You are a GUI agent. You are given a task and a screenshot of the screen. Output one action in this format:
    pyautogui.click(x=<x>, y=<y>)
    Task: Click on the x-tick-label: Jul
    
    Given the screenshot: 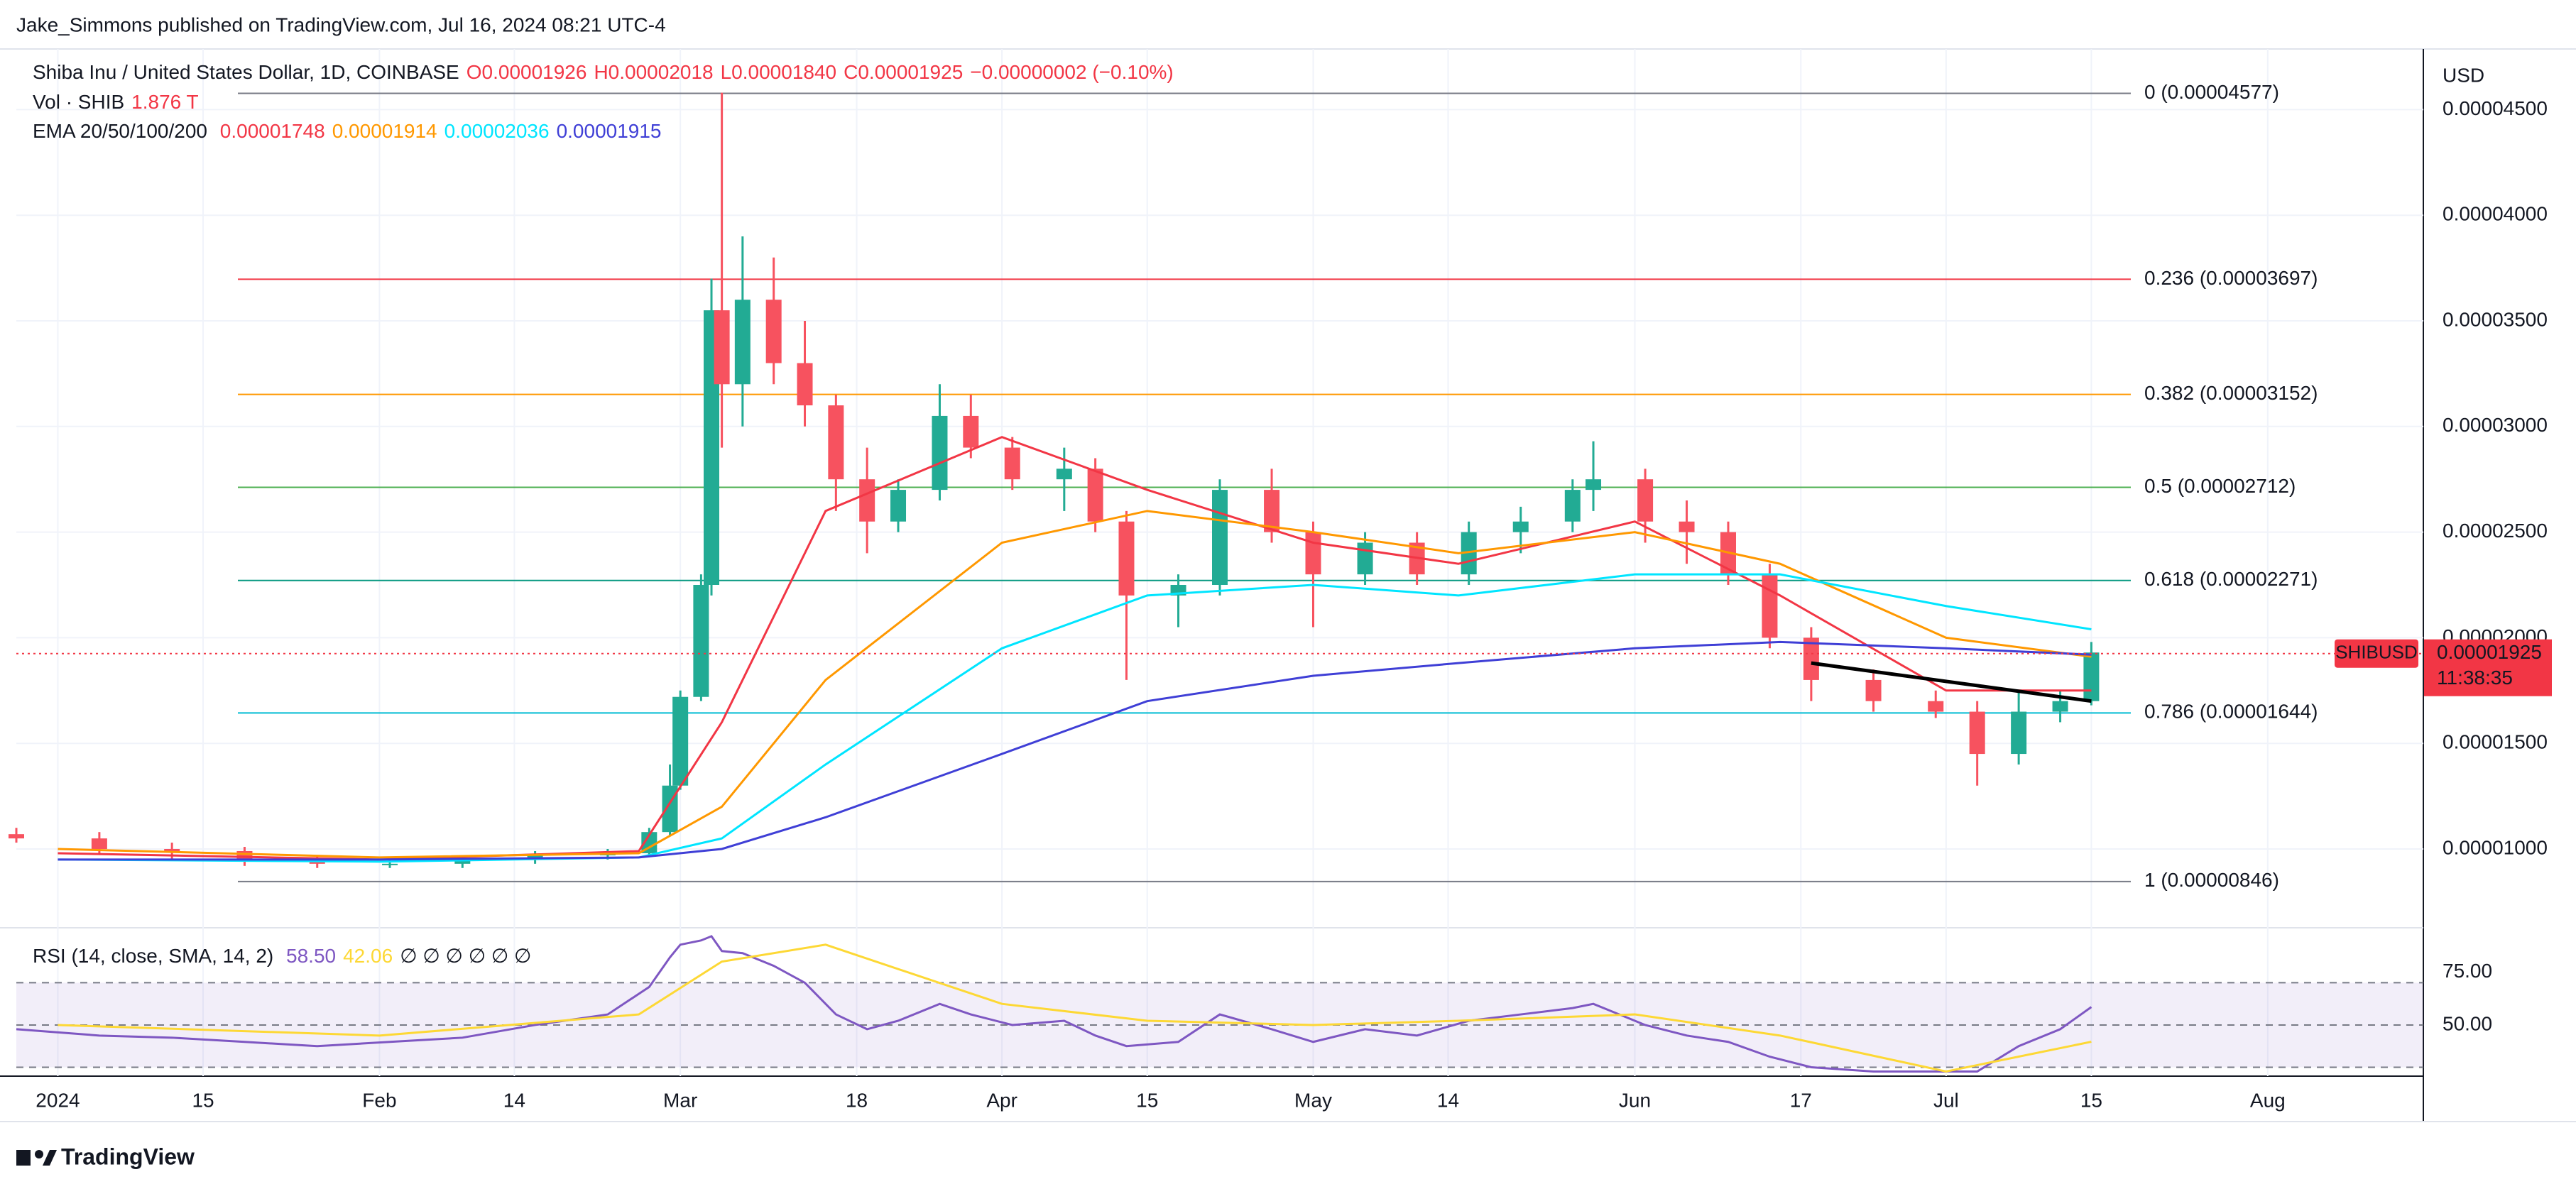 What is the action you would take?
    pyautogui.click(x=1946, y=1100)
    